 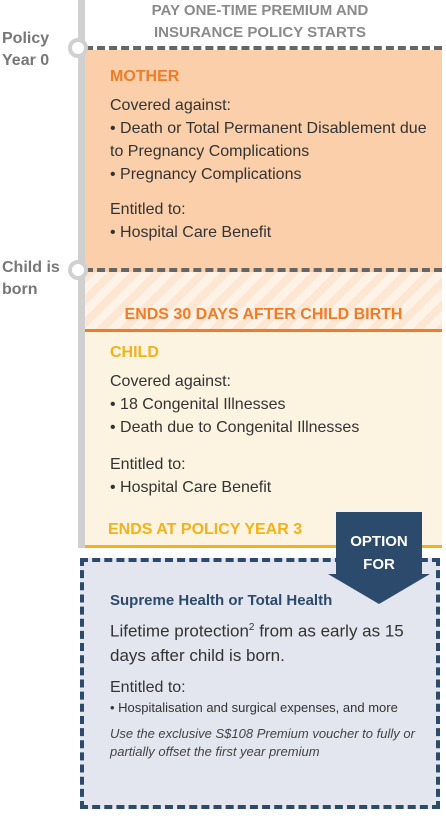 What do you see at coordinates (206, 174) in the screenshot?
I see `list-item: • Pregnancy Complications` at bounding box center [206, 174].